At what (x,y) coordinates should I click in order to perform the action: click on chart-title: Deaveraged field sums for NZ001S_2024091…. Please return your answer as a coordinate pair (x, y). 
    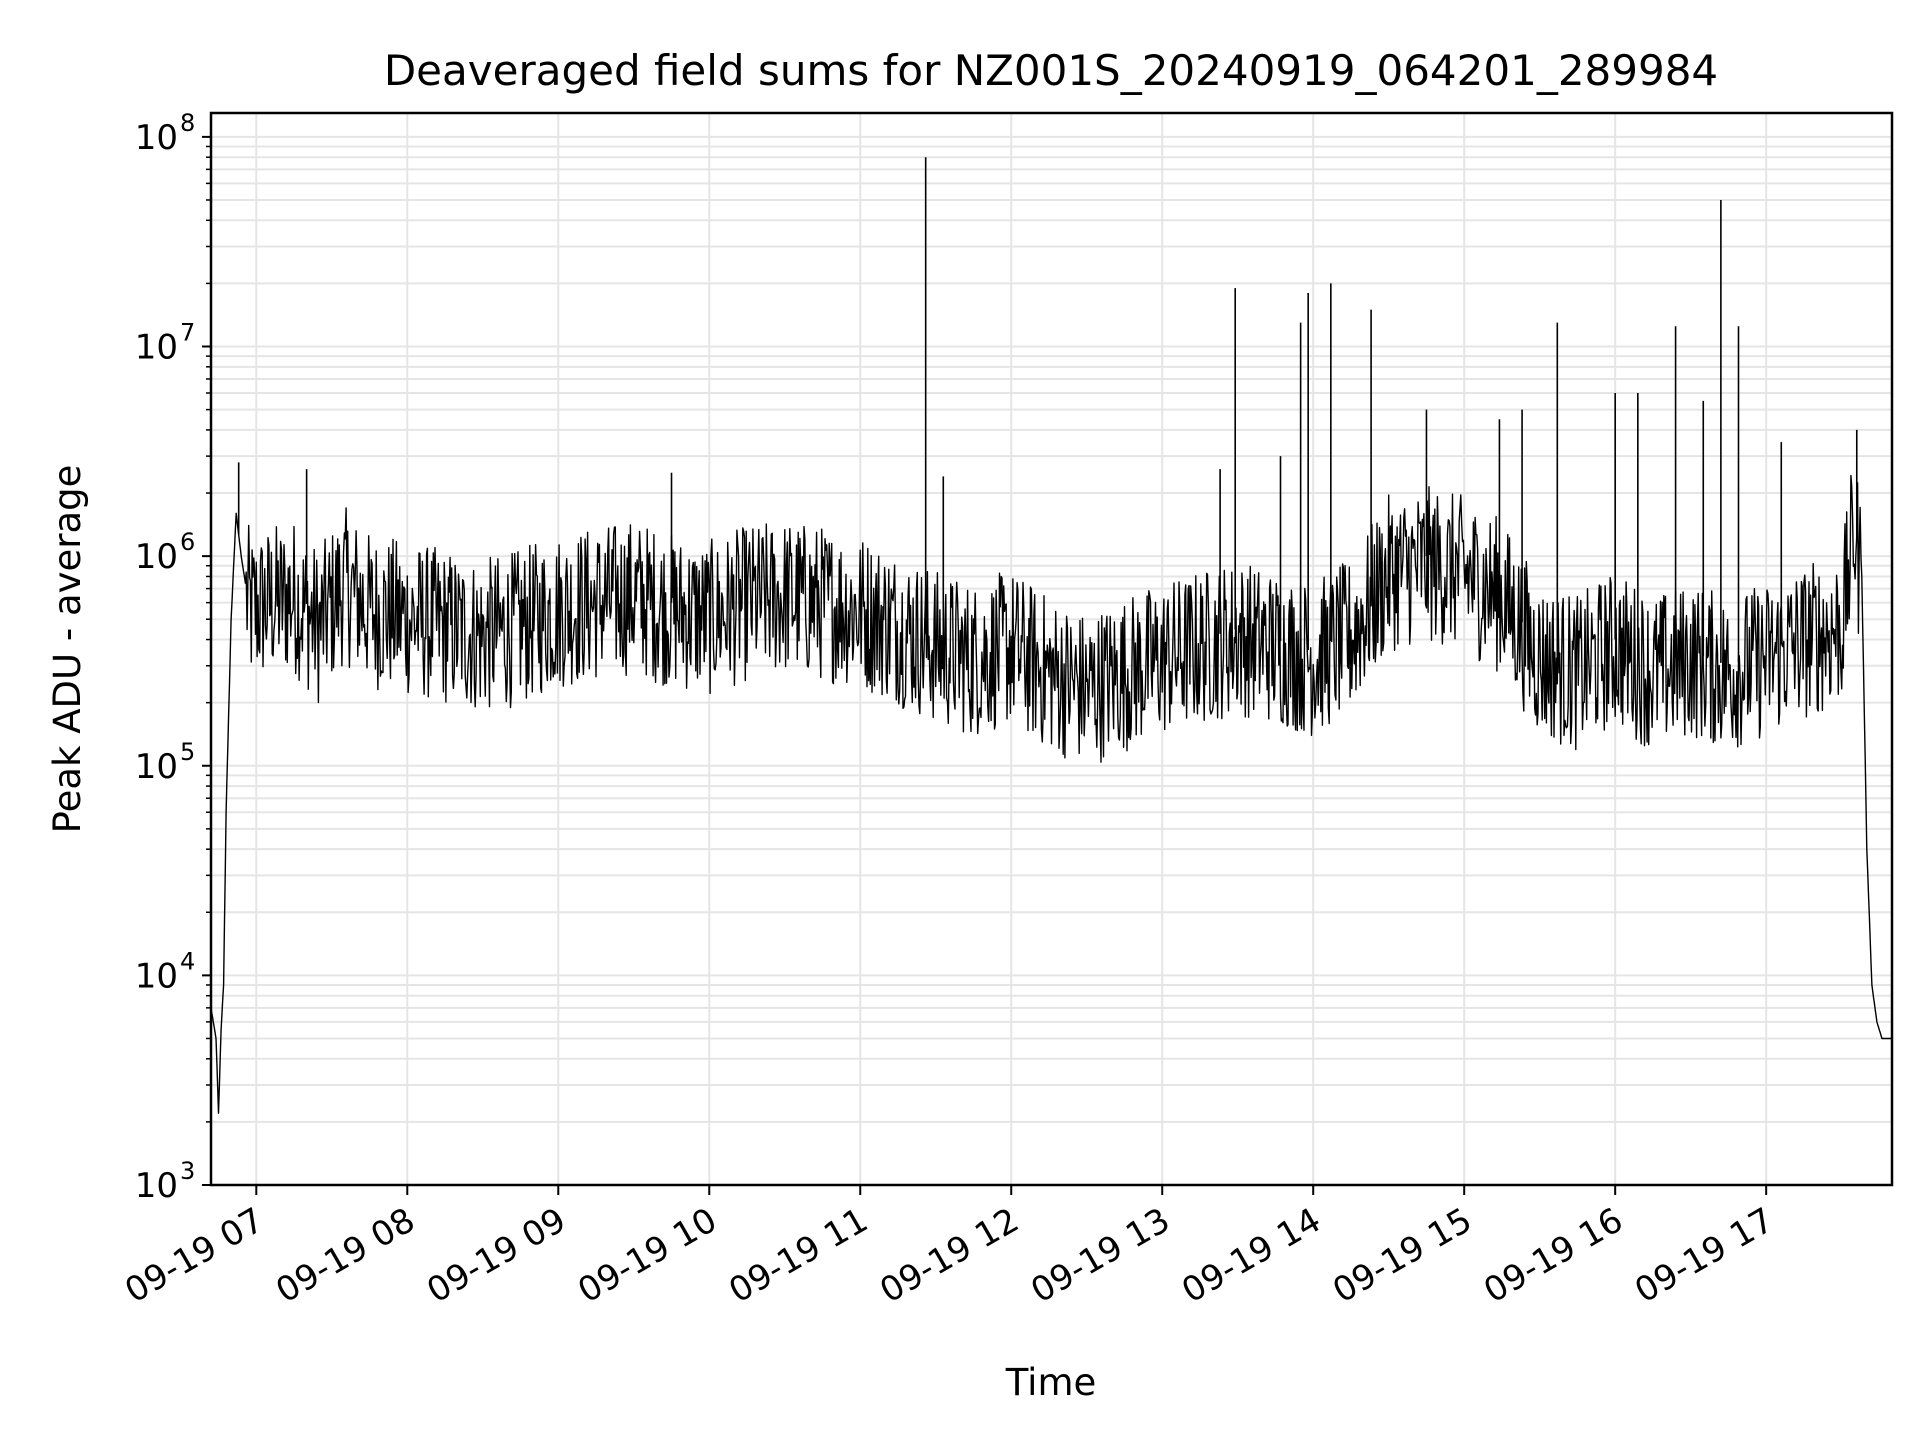
    Looking at the image, I should click on (1051, 70).